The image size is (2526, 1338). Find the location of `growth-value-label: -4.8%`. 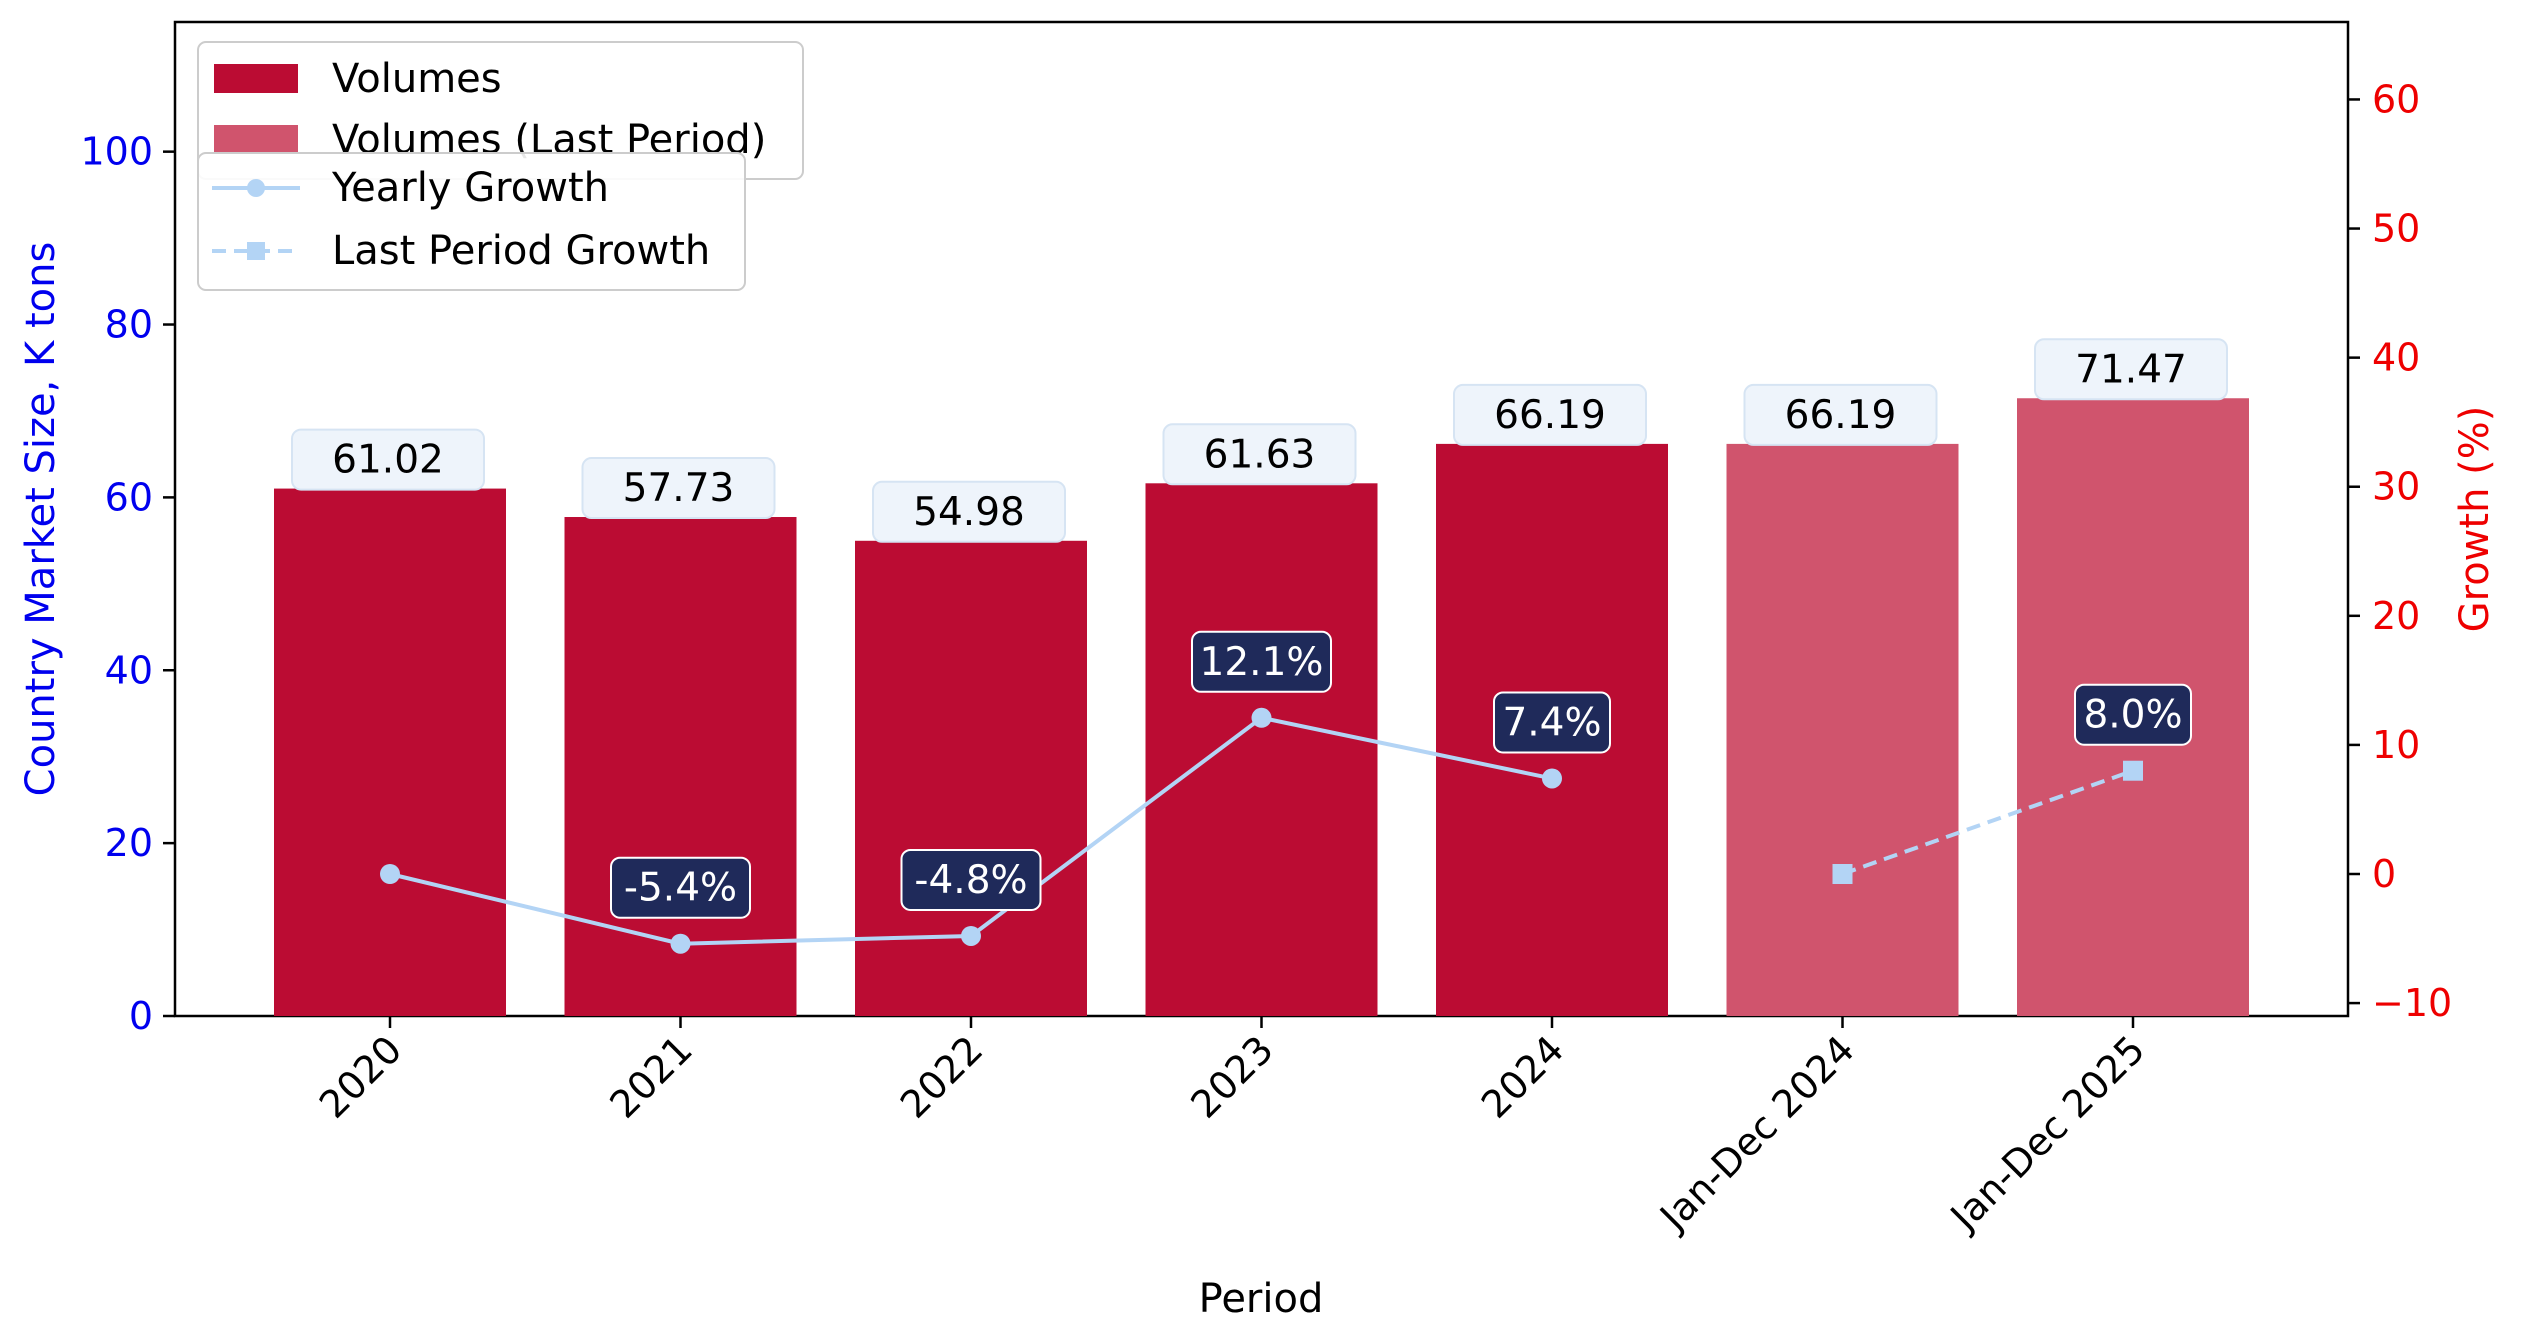

growth-value-label: -4.8% is located at coordinates (970, 880).